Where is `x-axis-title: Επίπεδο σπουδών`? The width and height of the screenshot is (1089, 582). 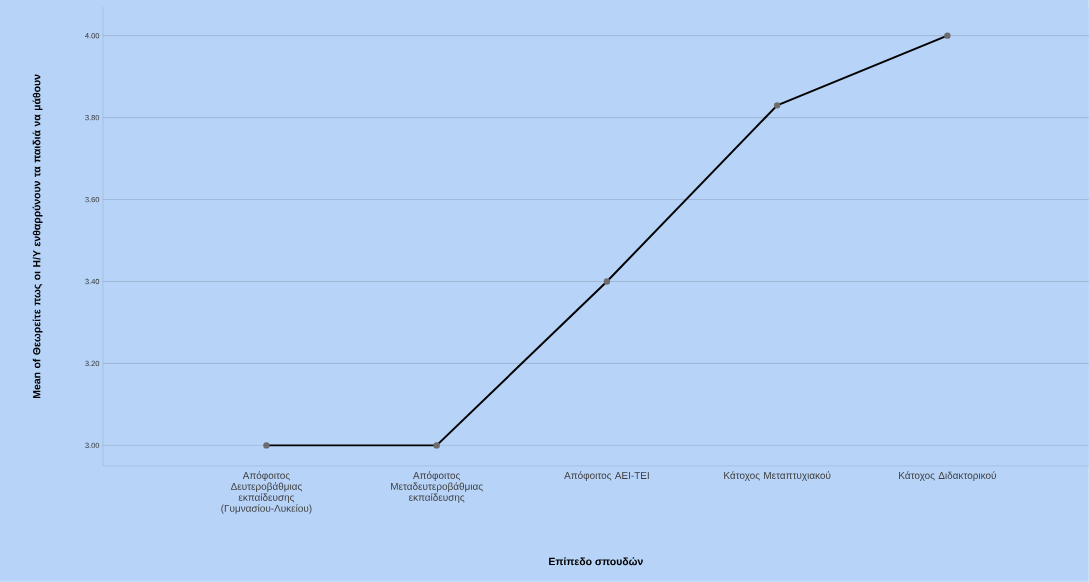 x-axis-title: Επίπεδο σπουδών is located at coordinates (596, 561).